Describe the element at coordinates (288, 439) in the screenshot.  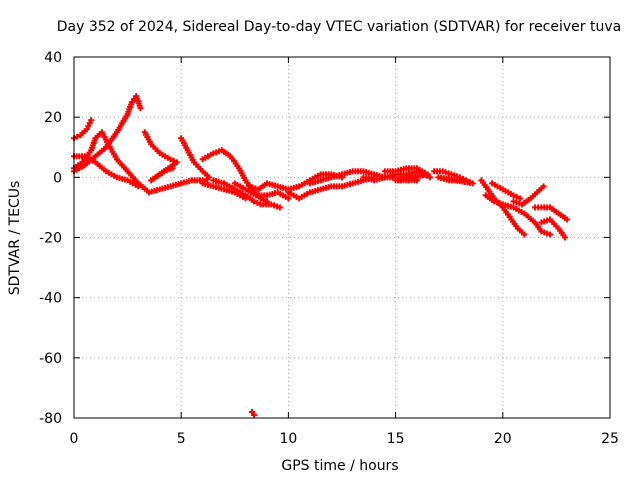
I see `x-tick-label: 10` at that location.